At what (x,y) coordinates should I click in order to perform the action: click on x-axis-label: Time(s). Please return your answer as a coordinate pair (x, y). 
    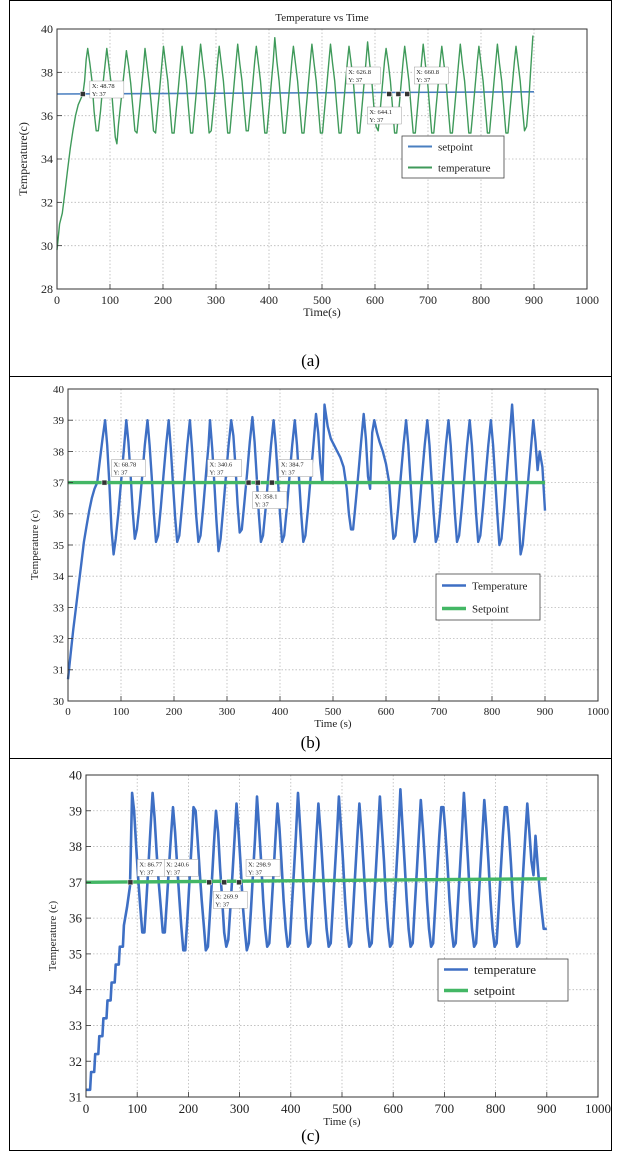
    Looking at the image, I should click on (322, 312).